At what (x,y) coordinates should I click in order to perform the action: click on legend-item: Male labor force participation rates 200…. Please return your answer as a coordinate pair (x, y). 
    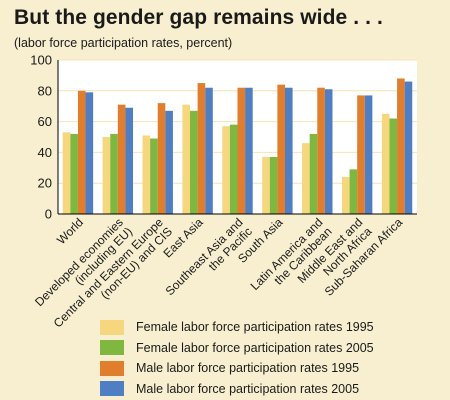
    Looking at the image, I should click on (237, 389).